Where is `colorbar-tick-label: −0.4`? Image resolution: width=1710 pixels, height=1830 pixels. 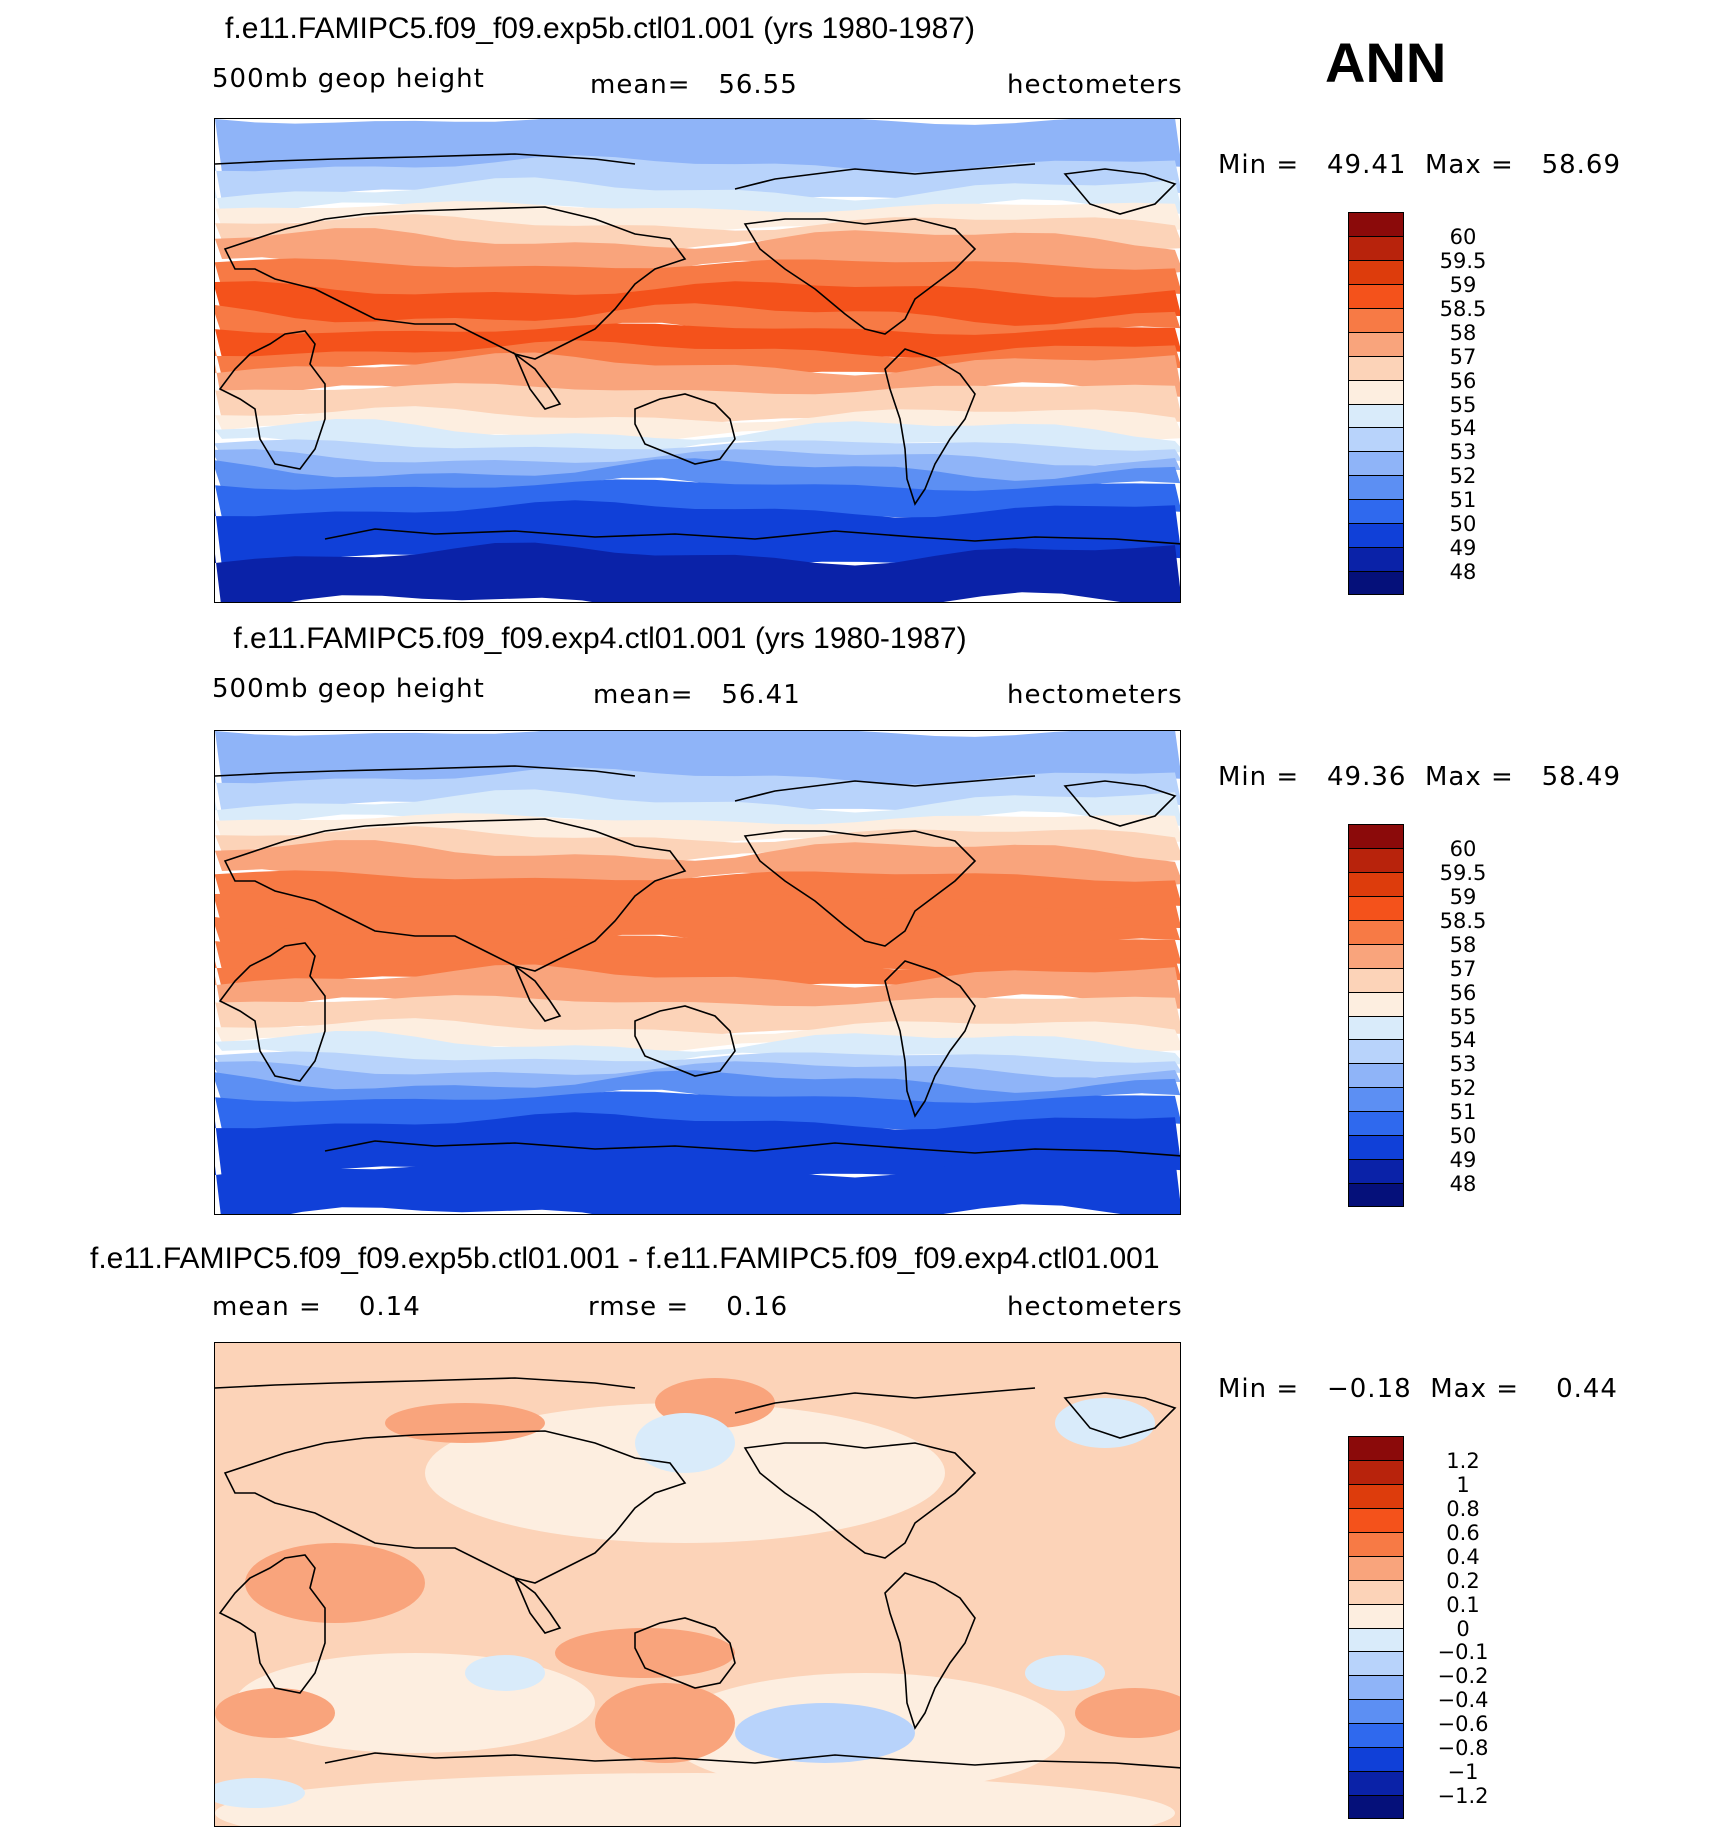
colorbar-tick-label: −0.4 is located at coordinates (1463, 1700).